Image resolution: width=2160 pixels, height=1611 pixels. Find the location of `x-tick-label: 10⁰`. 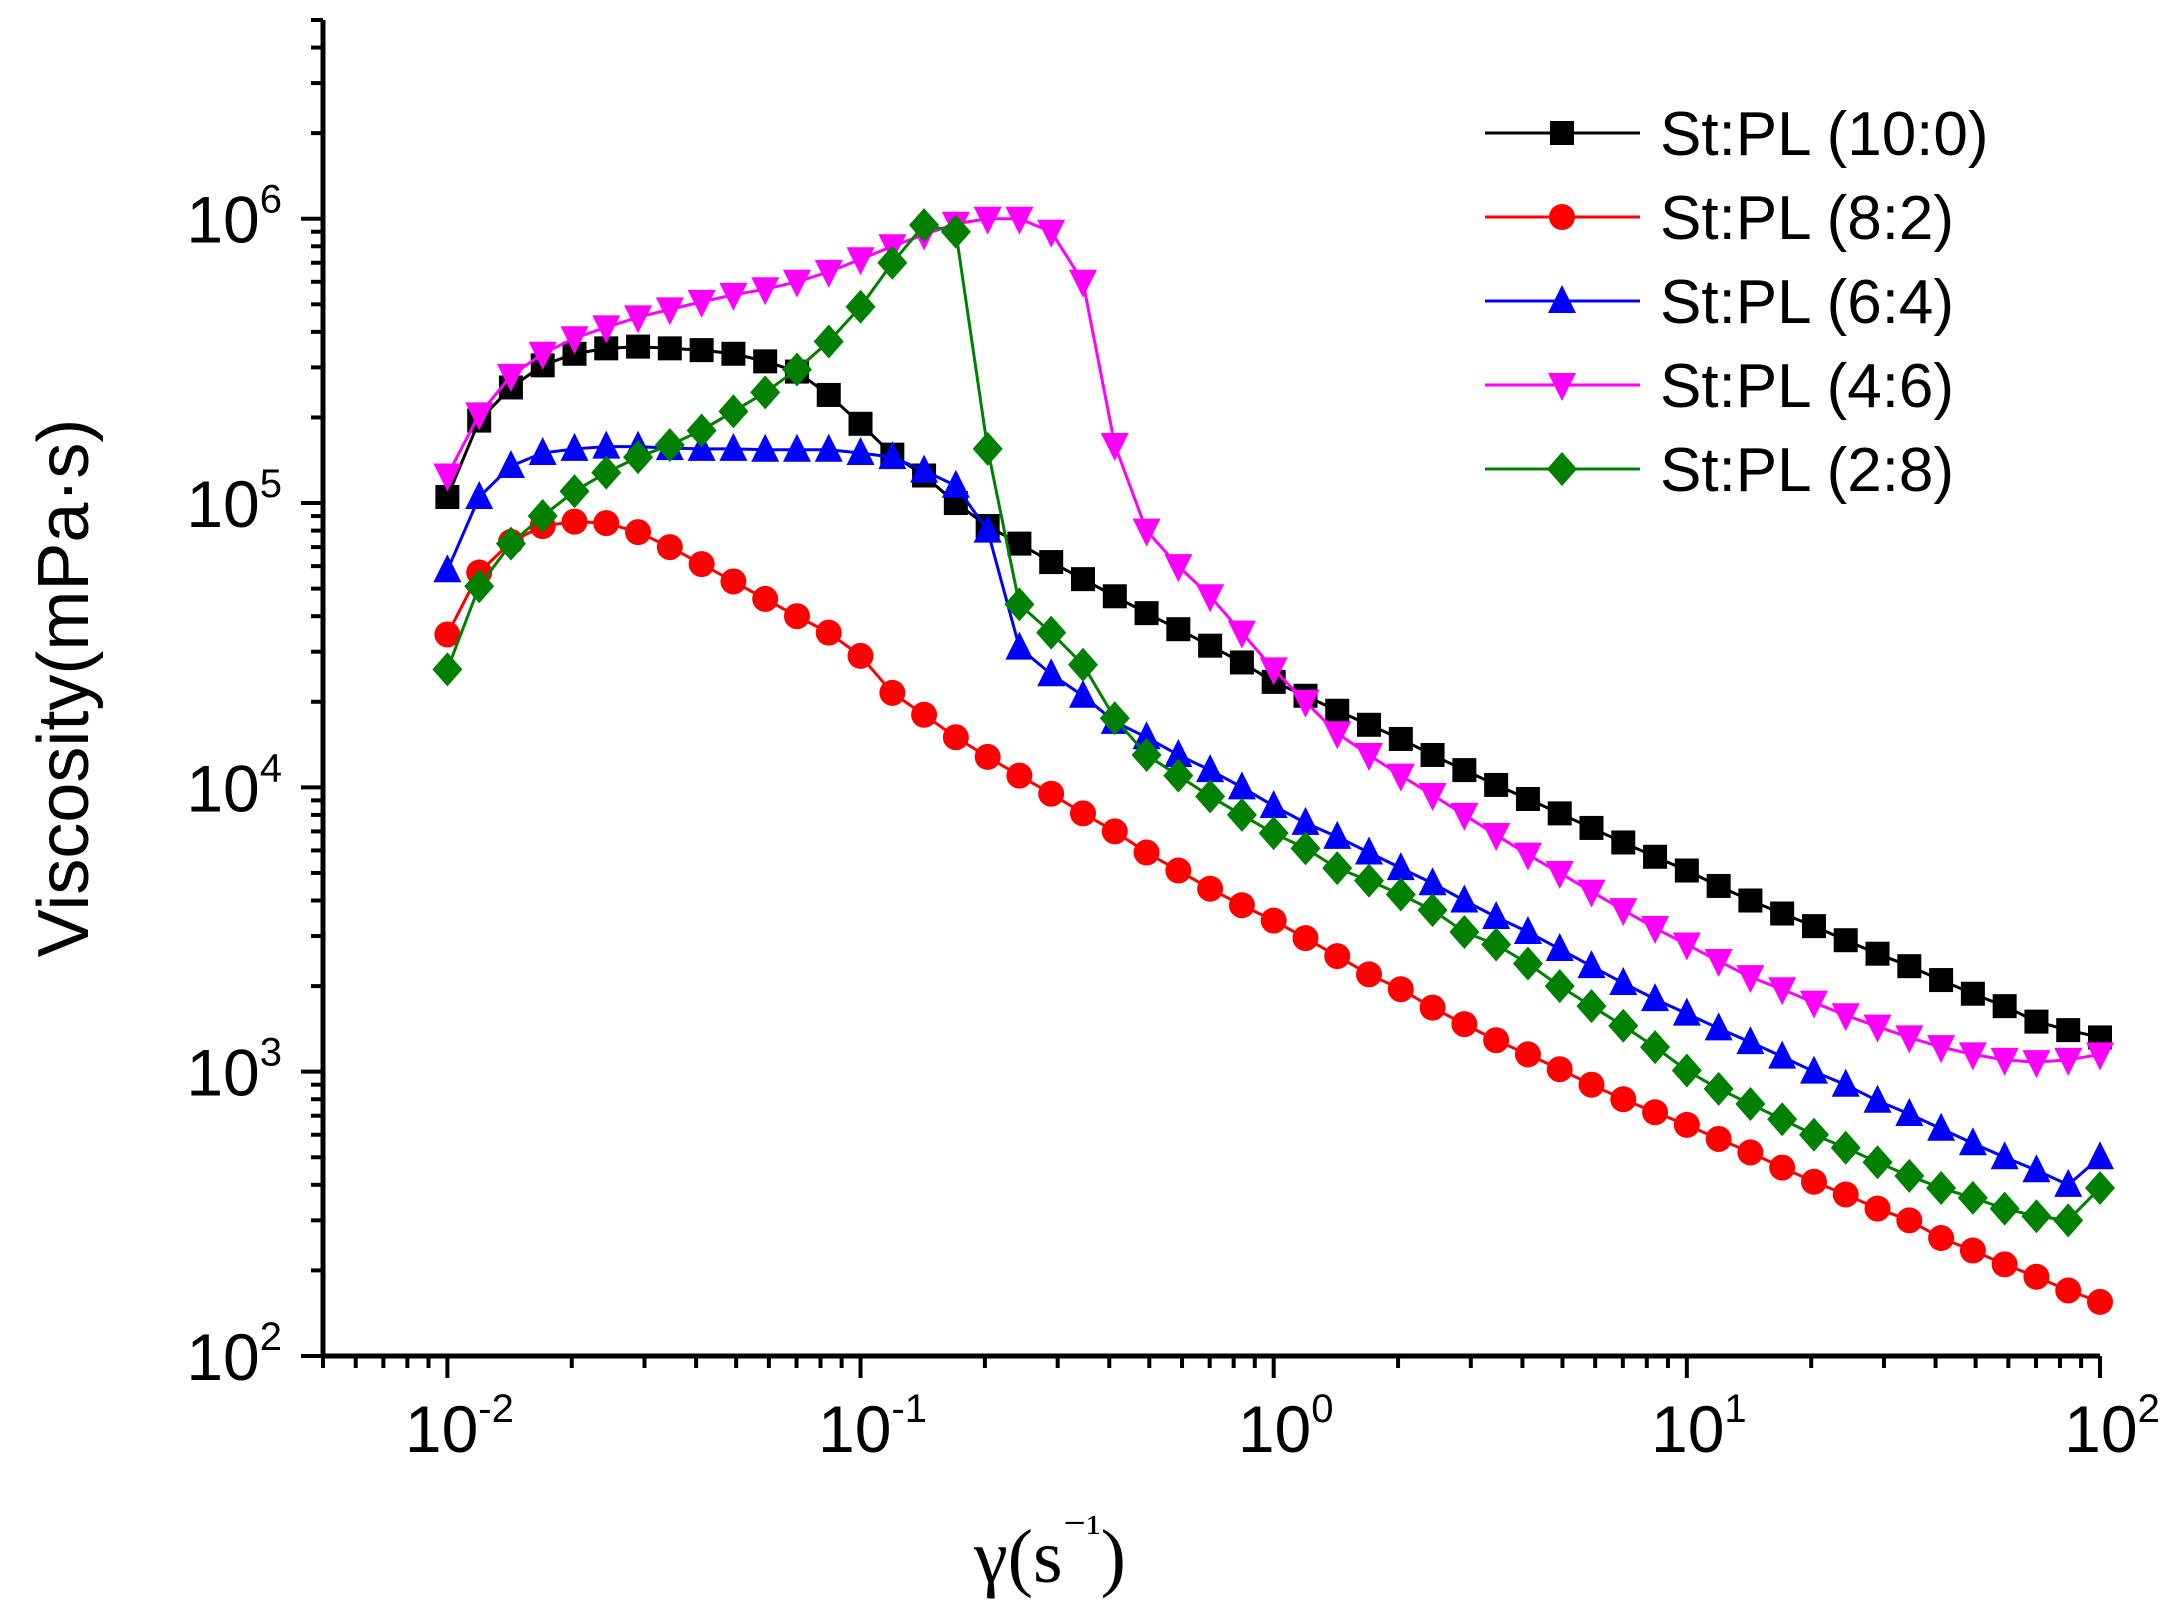

x-tick-label: 10⁰ is located at coordinates (1286, 1426).